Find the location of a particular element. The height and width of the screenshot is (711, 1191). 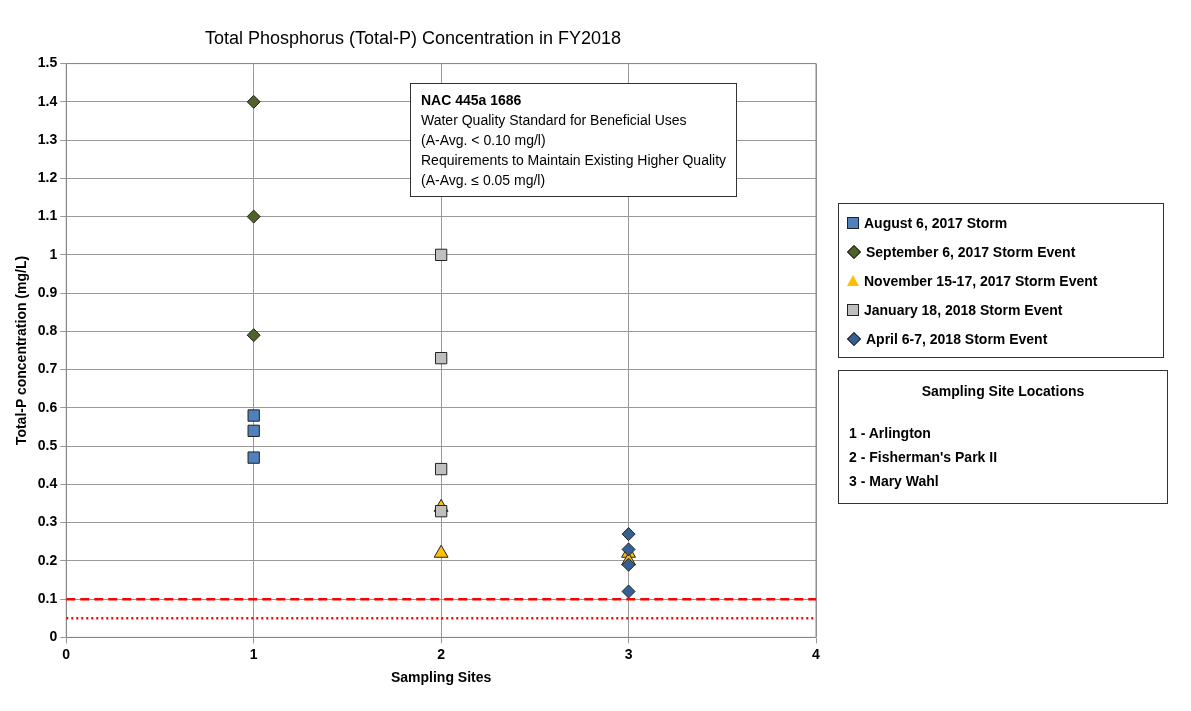

x-tick-label: 2 is located at coordinates (441, 653).